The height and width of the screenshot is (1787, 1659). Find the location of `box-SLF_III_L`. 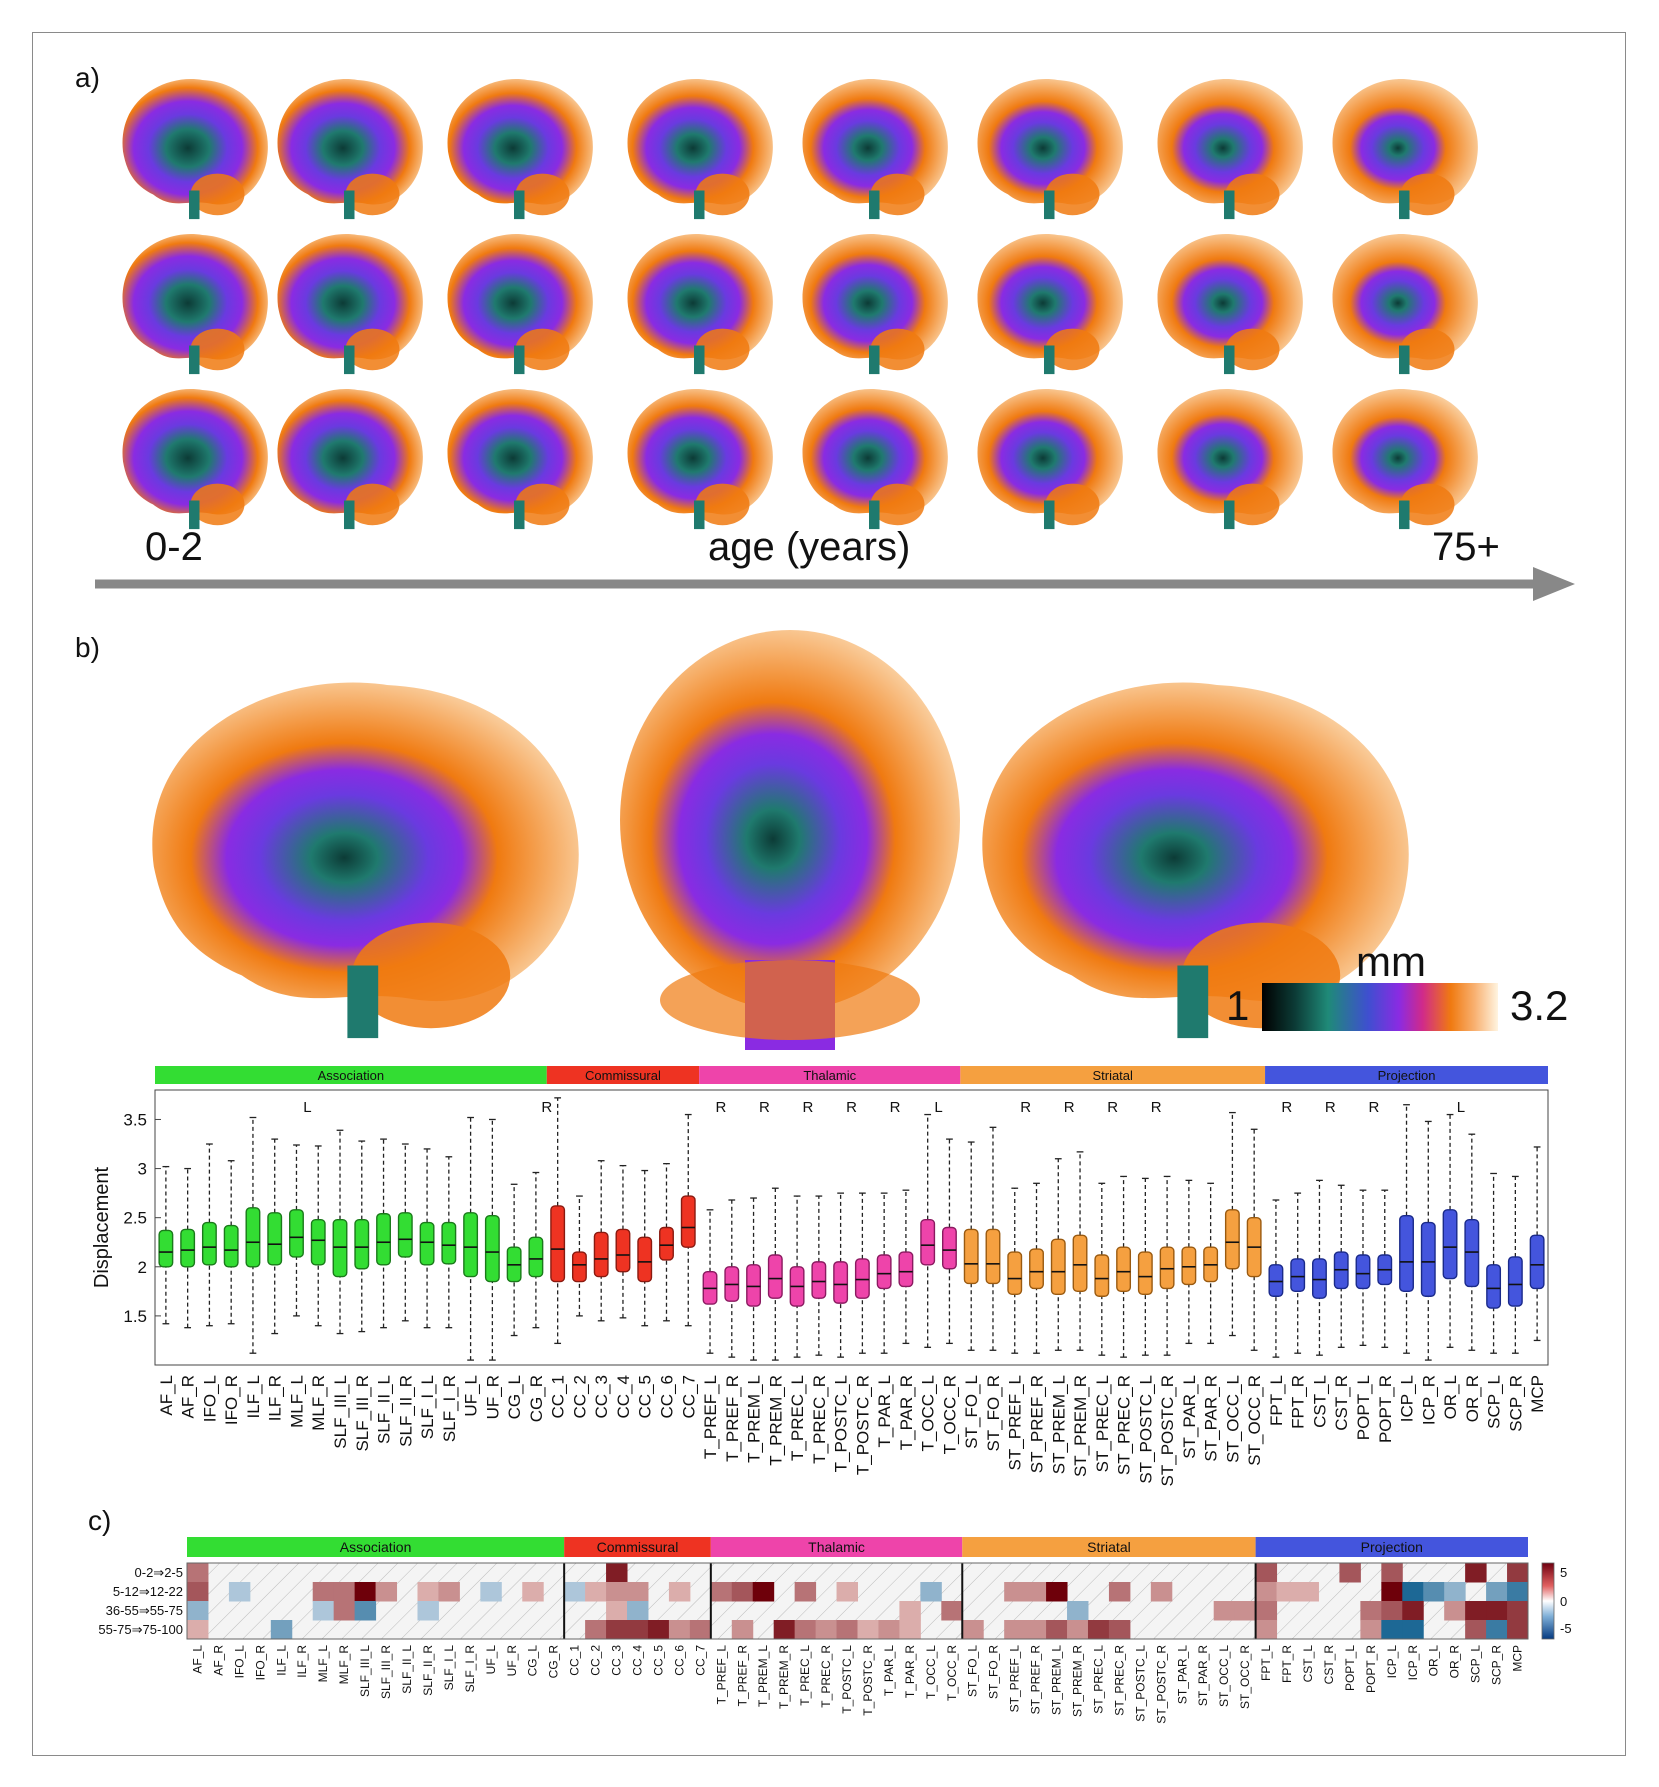

box-SLF_III_L is located at coordinates (340, 1232).